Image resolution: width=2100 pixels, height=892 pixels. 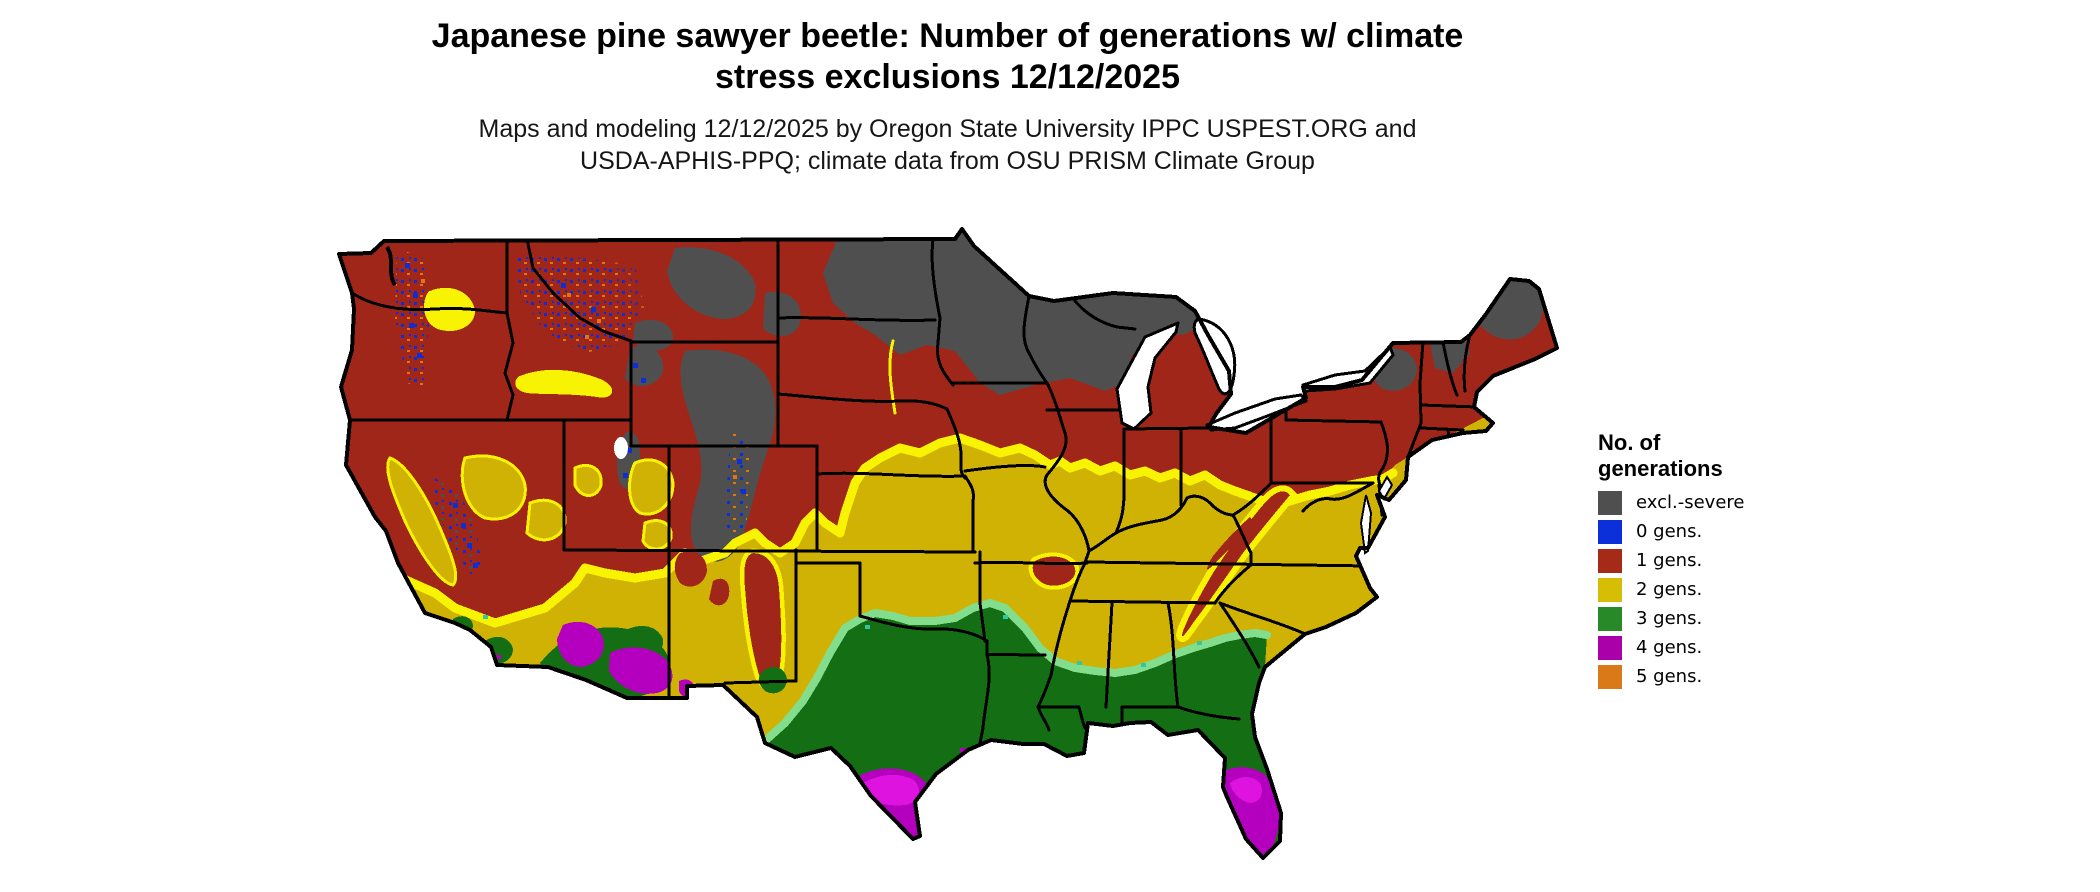 What do you see at coordinates (1610, 560) in the screenshot?
I see `legend-swatch-1-gens` at bounding box center [1610, 560].